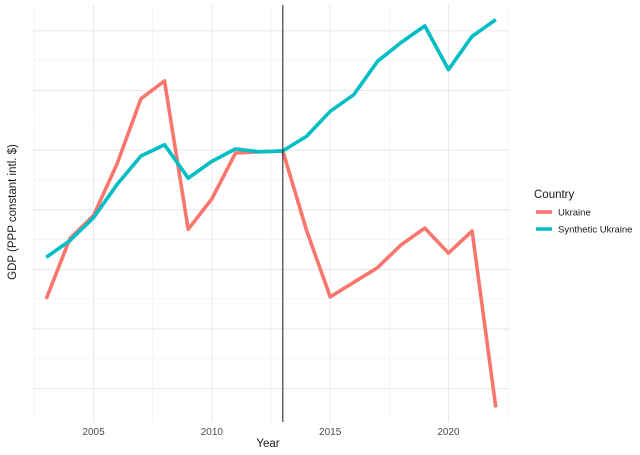 The height and width of the screenshot is (455, 640). I want to click on x-tick-label: 2010, so click(212, 432).